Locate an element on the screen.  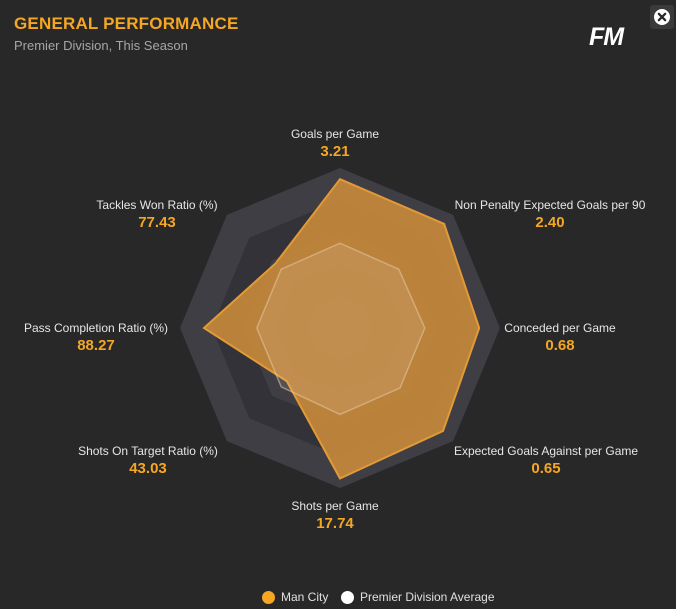
panel-subtitle: Premier Division, This Season is located at coordinates (101, 45).